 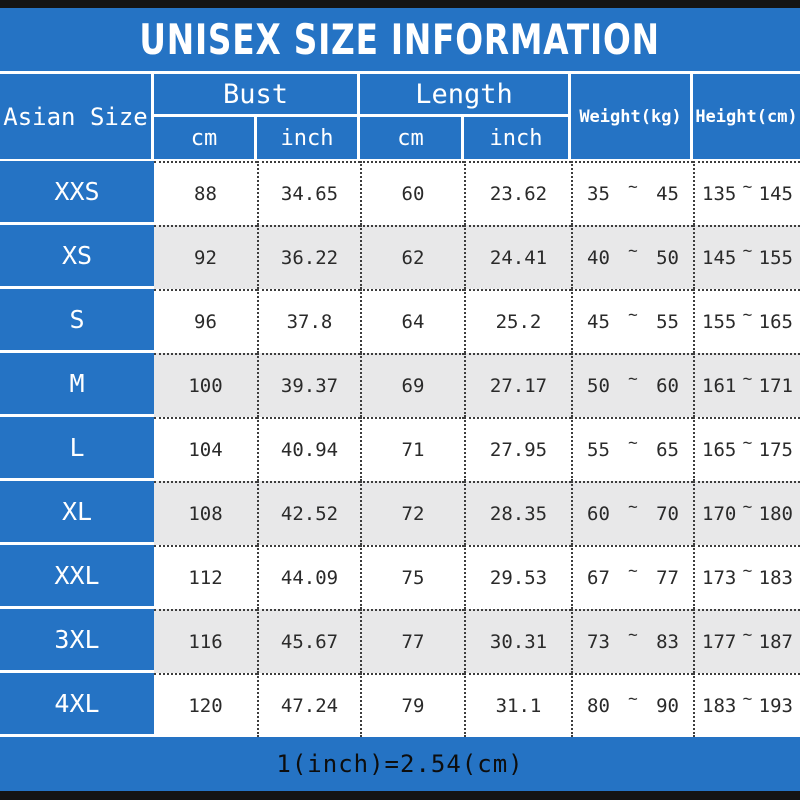 I want to click on header-group-bust: Bust cm inch, so click(x=257, y=116).